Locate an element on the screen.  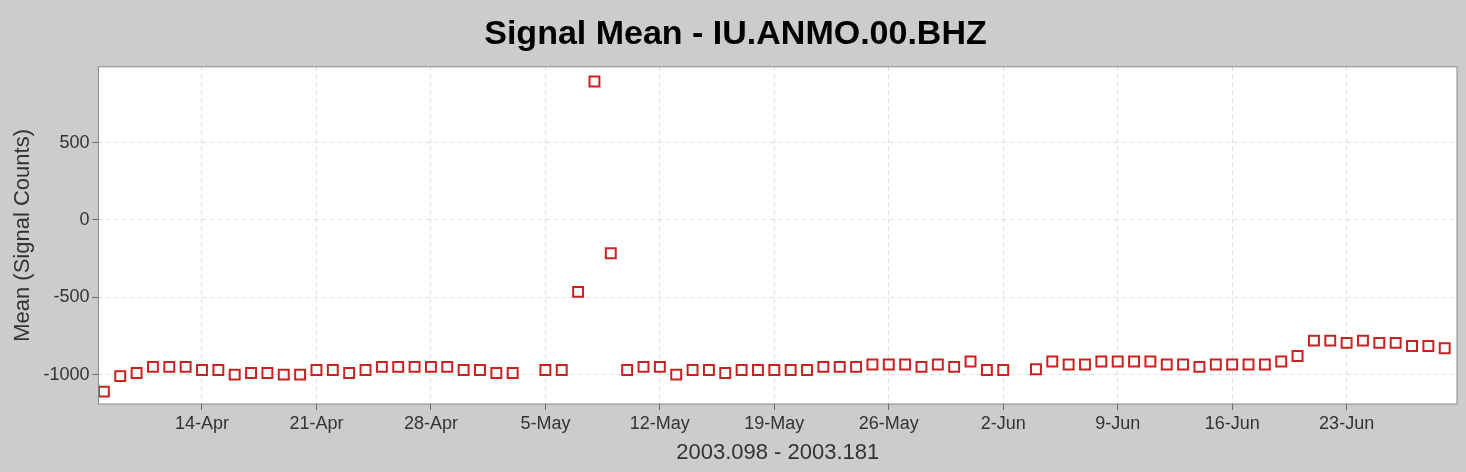
x-tick-label: 12-May is located at coordinates (659, 422).